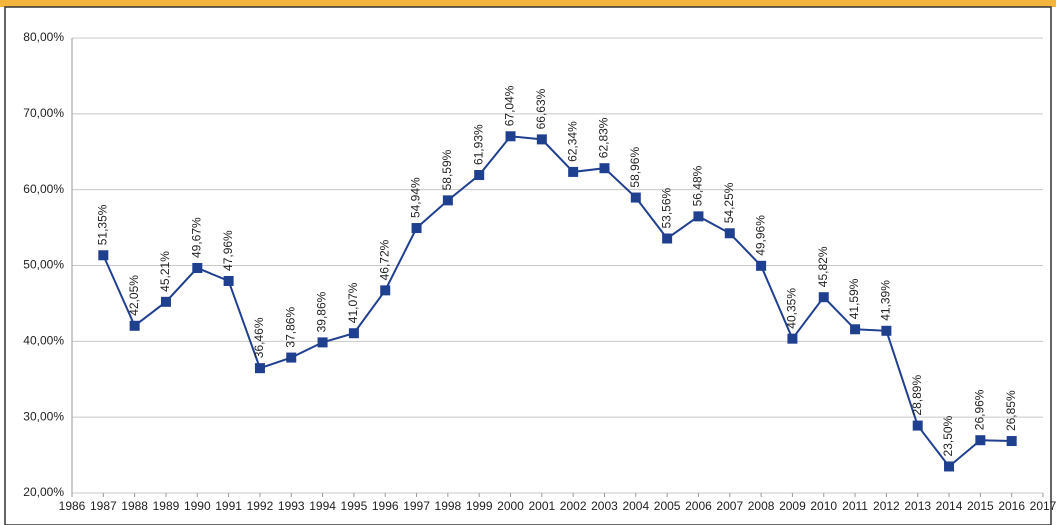 The image size is (1056, 525). I want to click on x-tick-label: 1986, so click(72, 506).